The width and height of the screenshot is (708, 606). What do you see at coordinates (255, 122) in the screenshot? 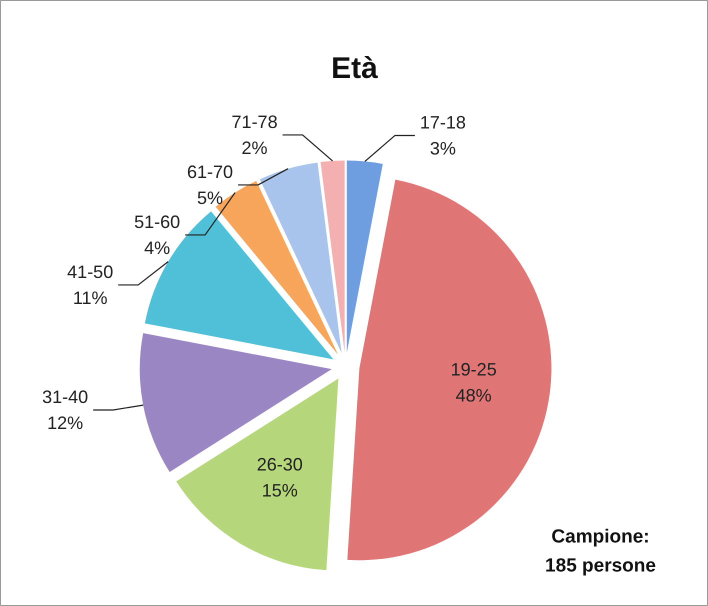
I see `slice-label: 71-78` at bounding box center [255, 122].